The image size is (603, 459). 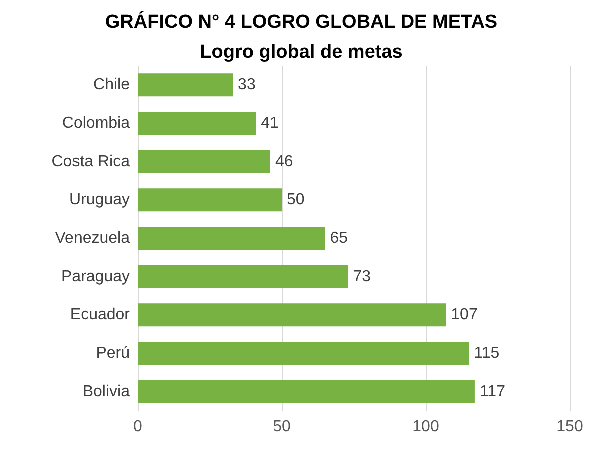 I want to click on x-tick-label: 100, so click(x=426, y=427).